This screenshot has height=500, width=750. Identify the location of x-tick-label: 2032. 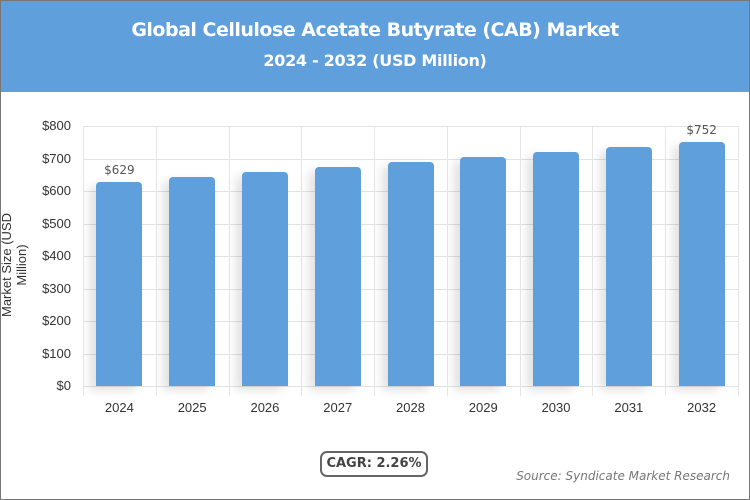
(702, 407).